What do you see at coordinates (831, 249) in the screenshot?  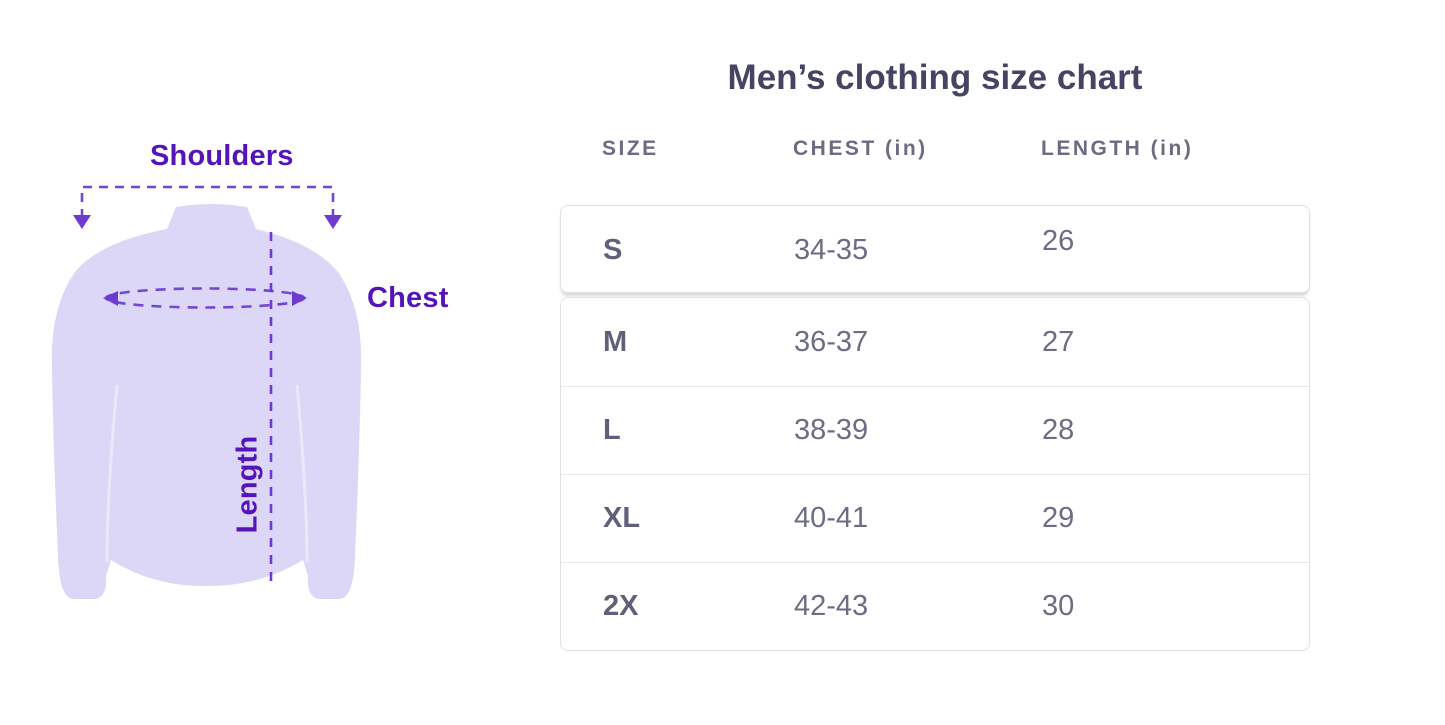 I see `chest-cell: 34-35` at bounding box center [831, 249].